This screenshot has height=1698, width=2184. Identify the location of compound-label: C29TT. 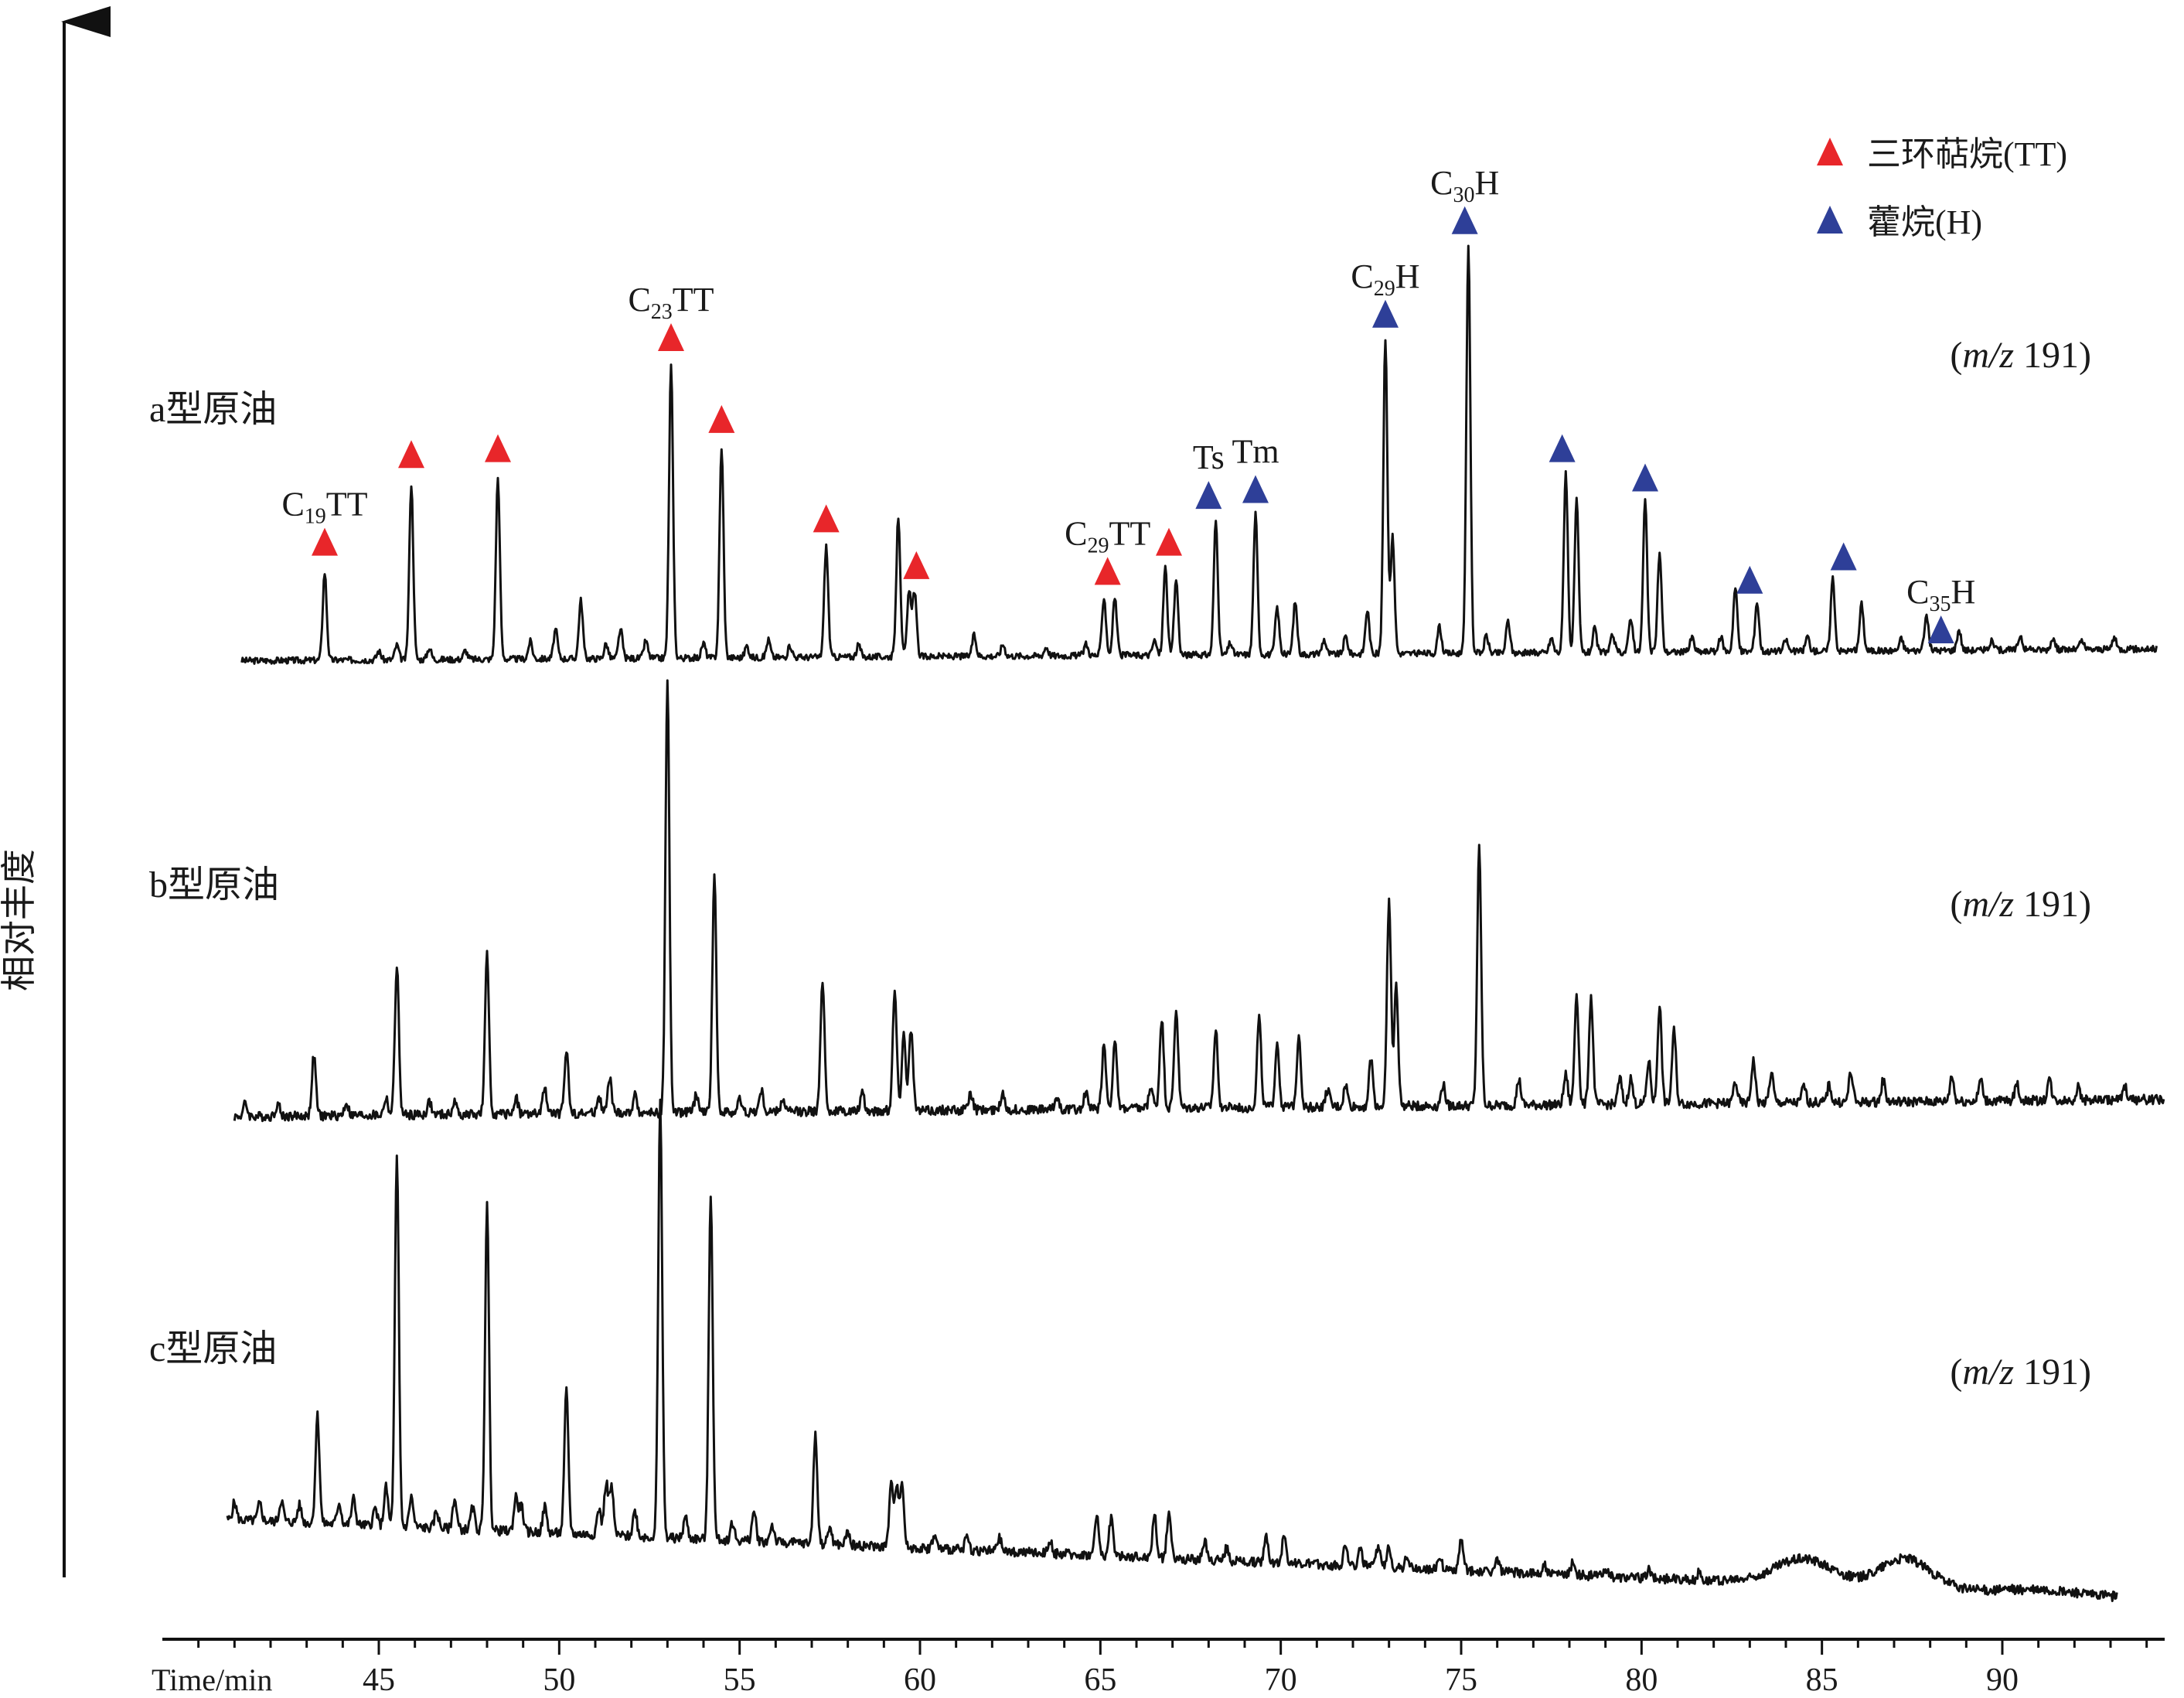
(1107, 535).